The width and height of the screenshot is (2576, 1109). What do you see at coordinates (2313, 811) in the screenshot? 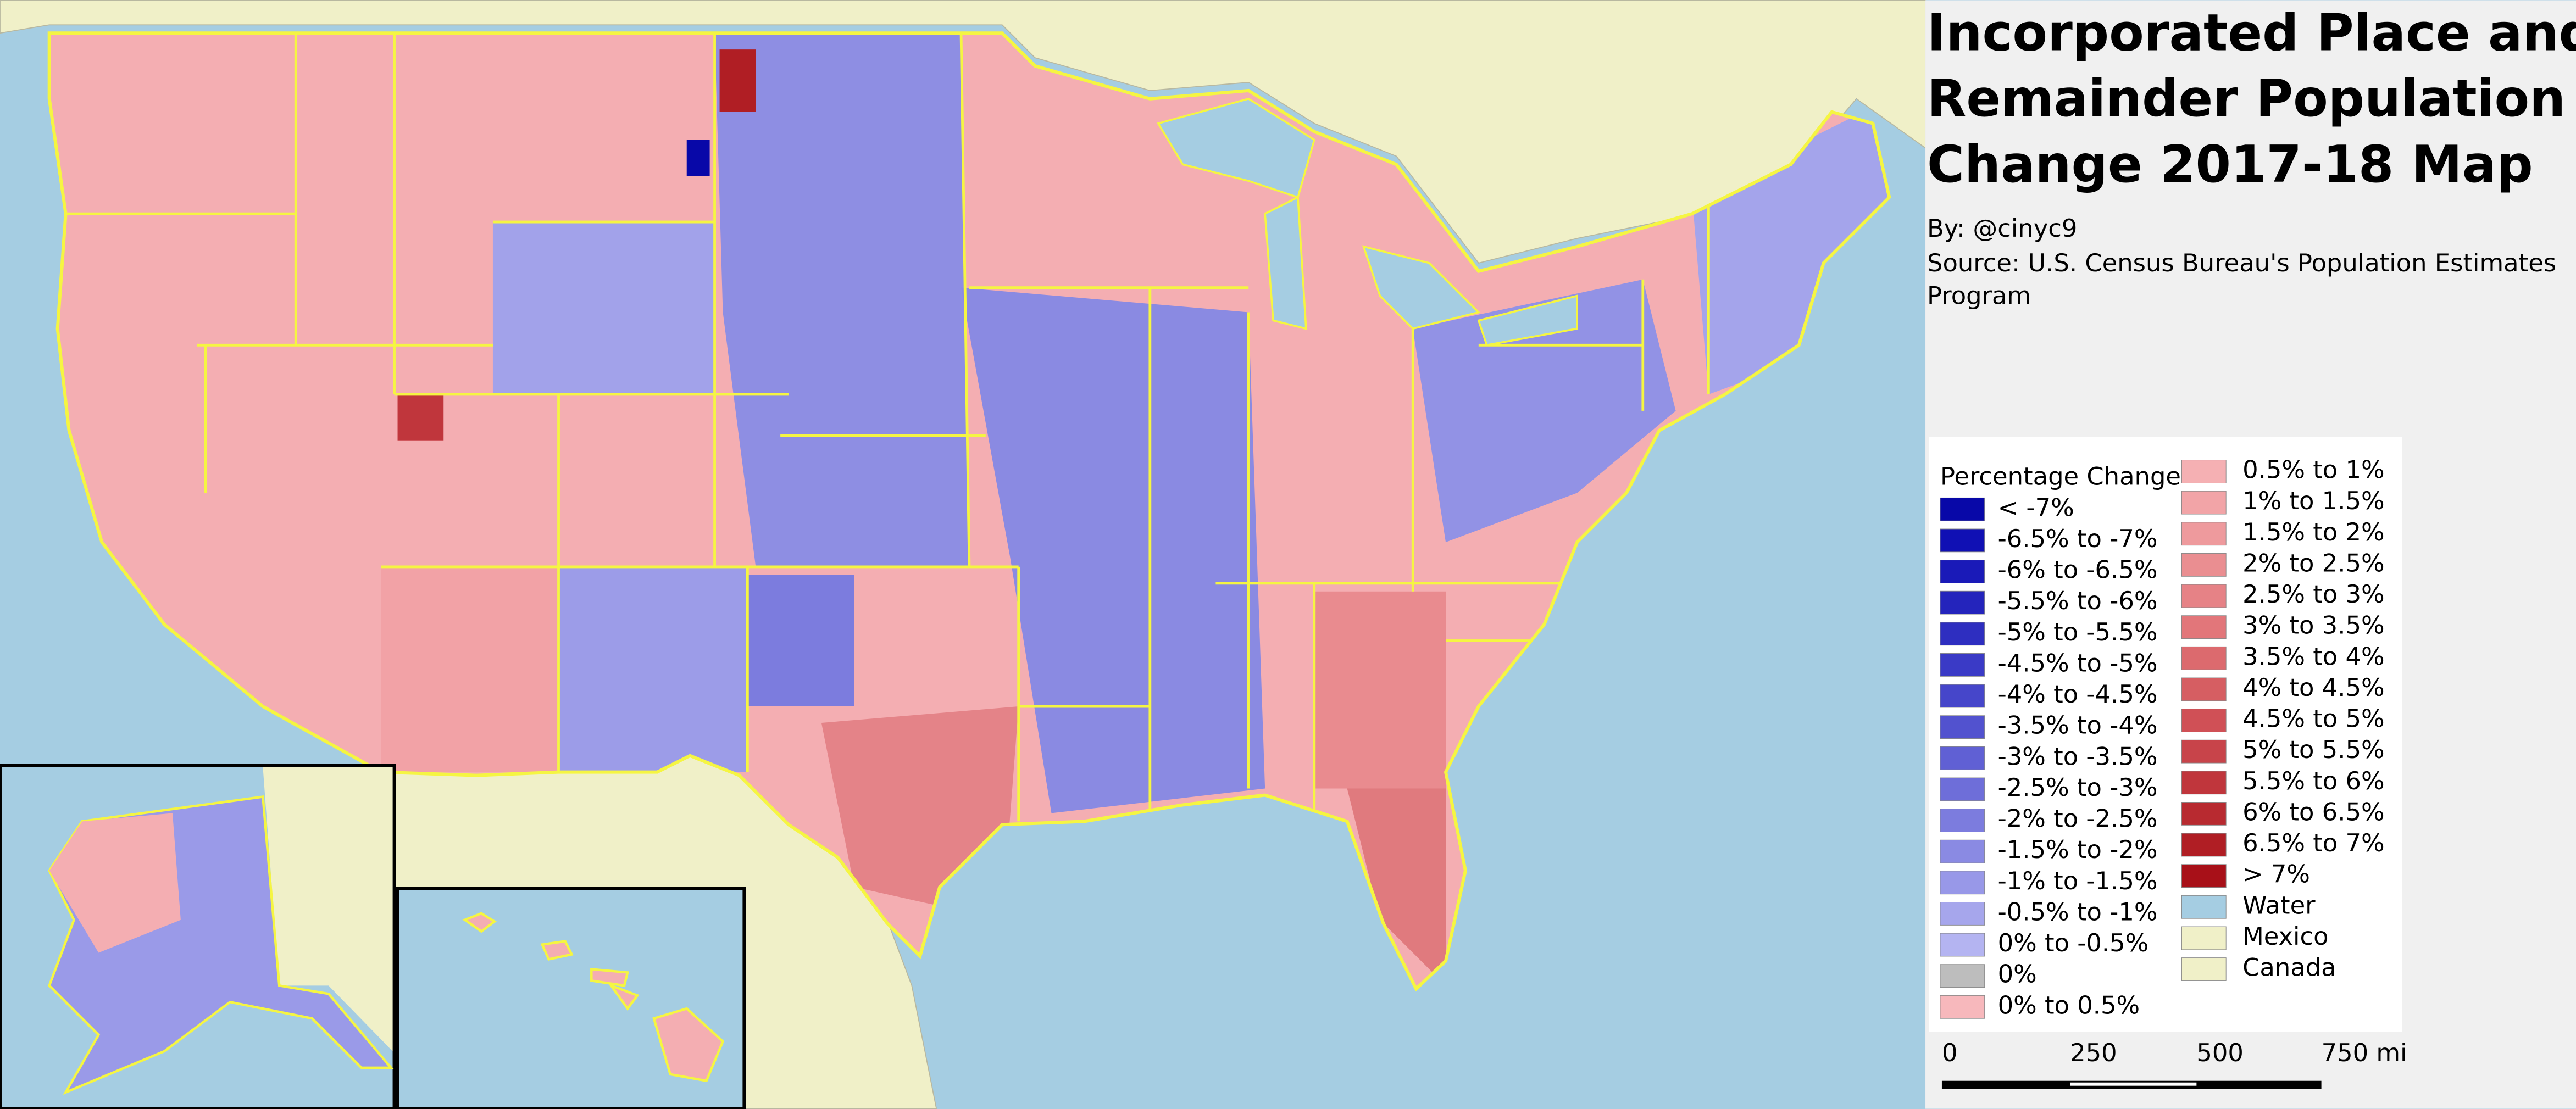
I see `legend-label: 6% to 6.5%` at bounding box center [2313, 811].